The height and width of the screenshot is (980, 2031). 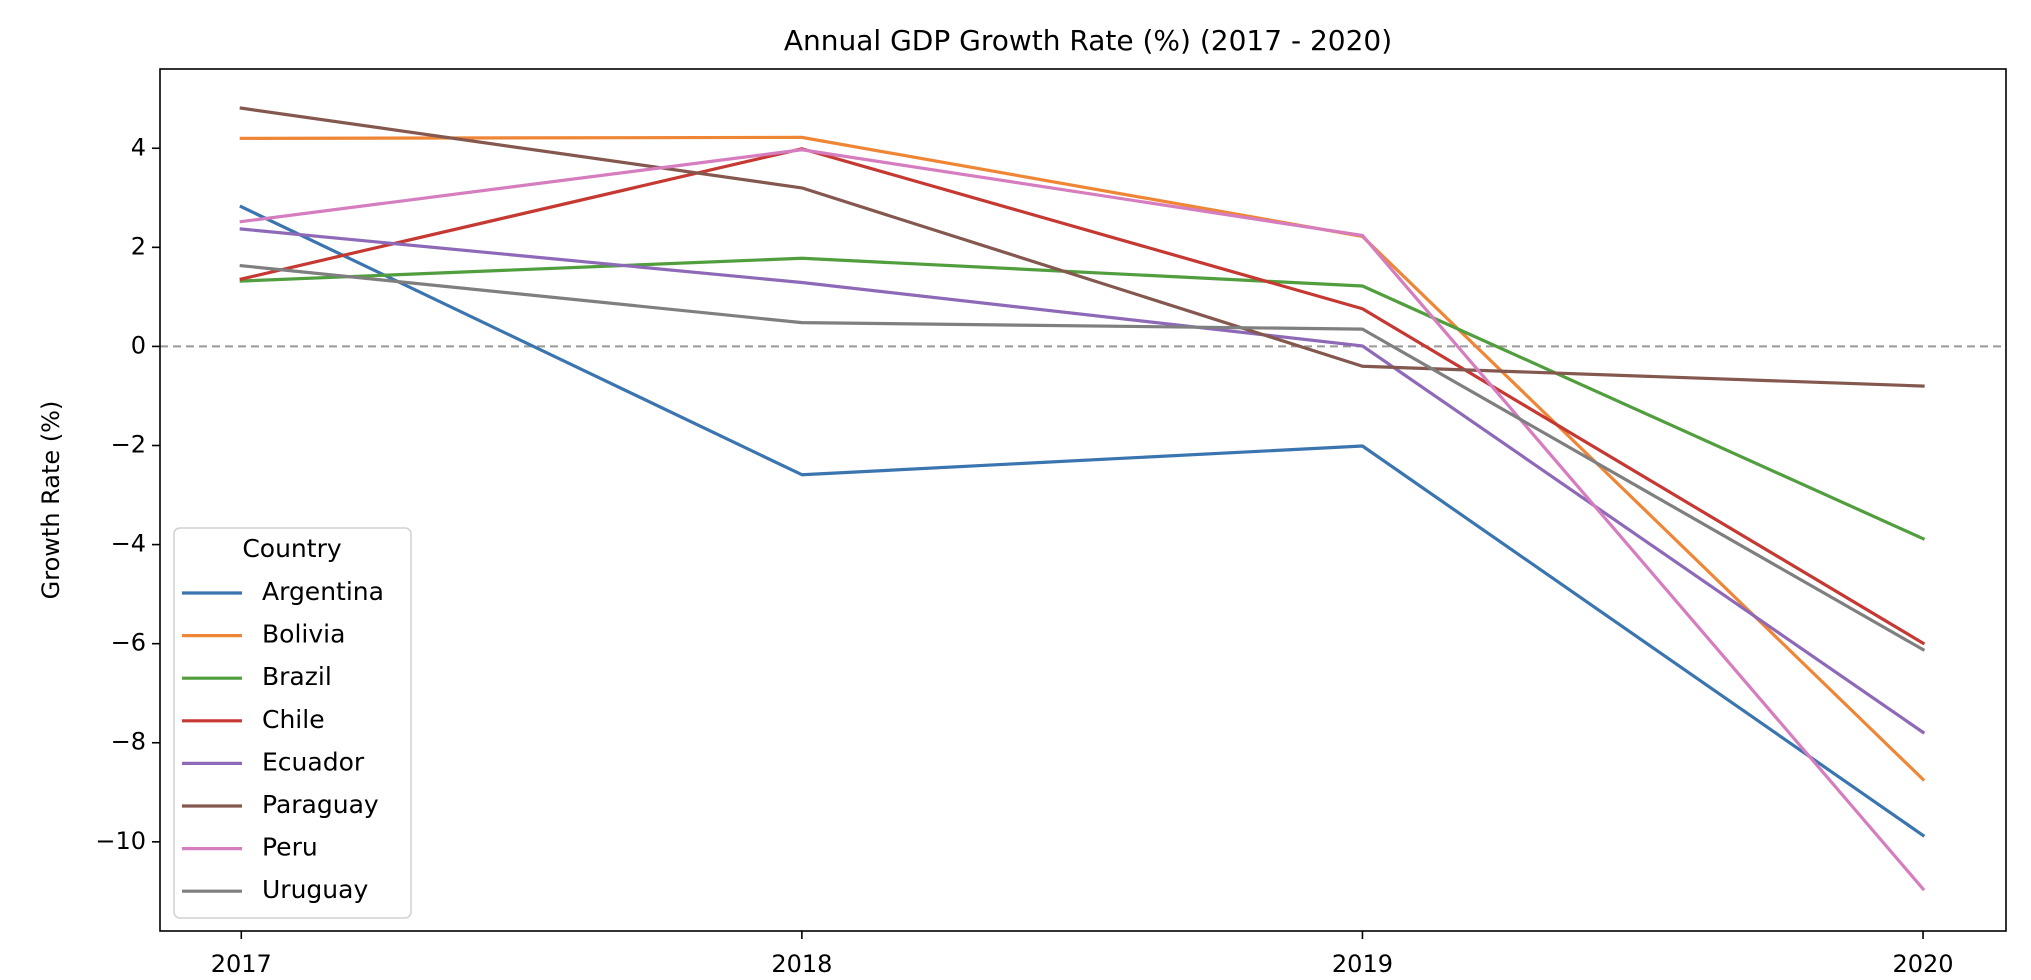 I want to click on x-tick-label: 2019, so click(x=1362, y=964).